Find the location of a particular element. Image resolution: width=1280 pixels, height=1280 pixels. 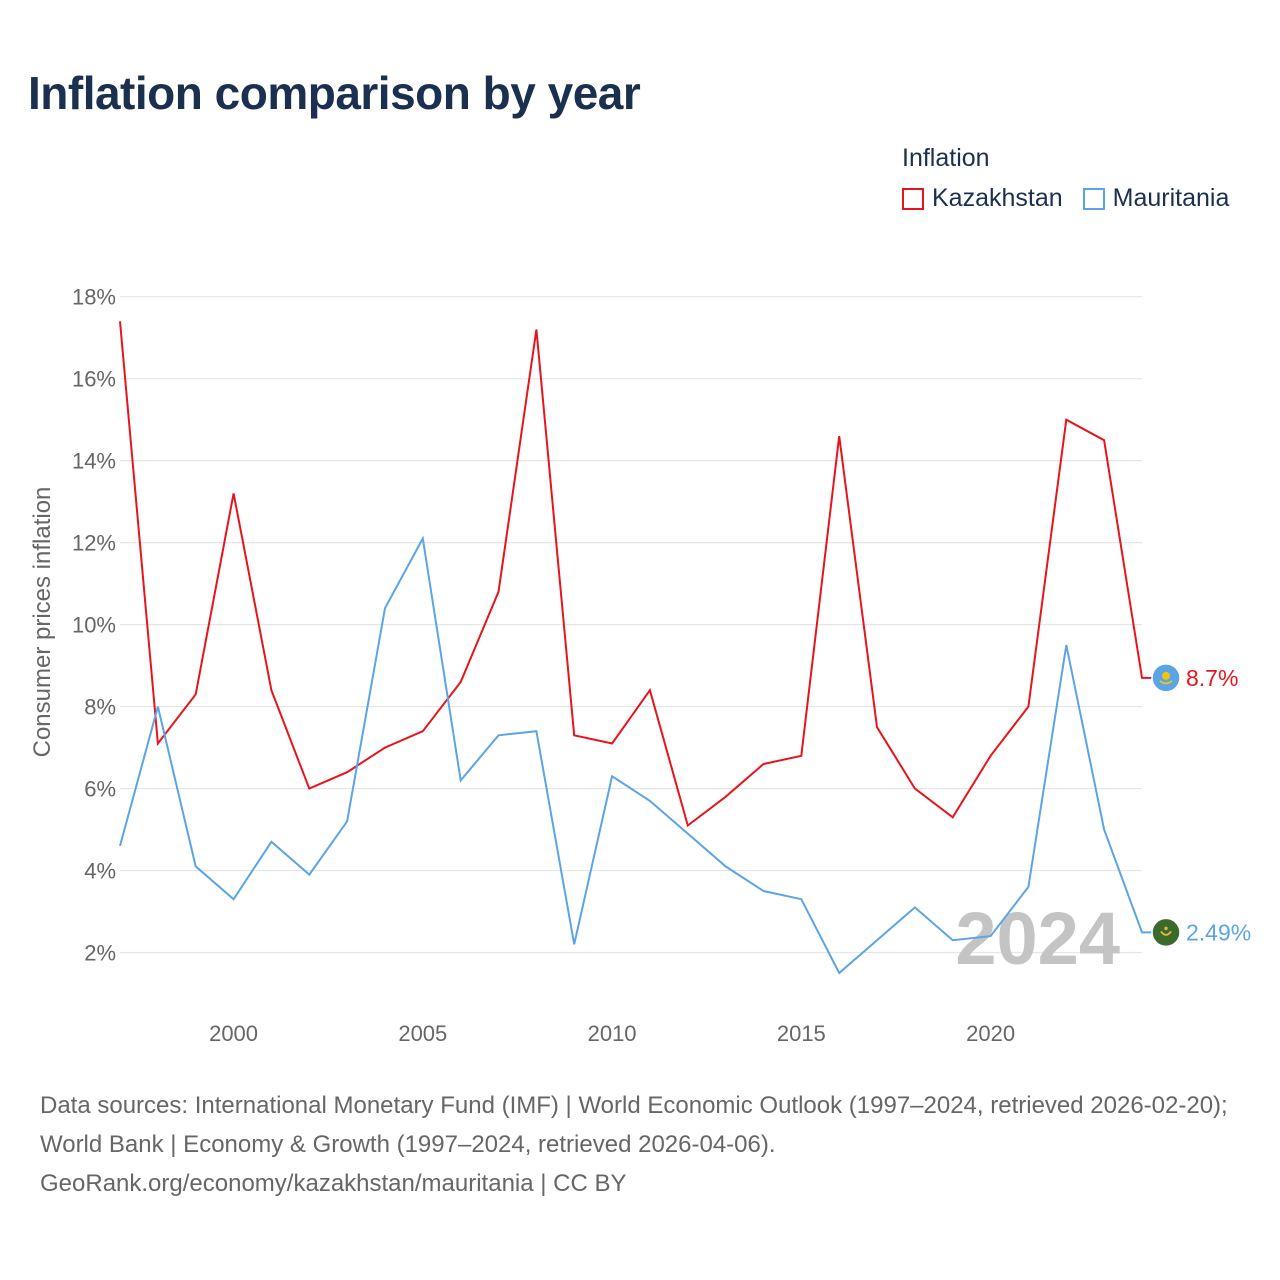

y-axis-label: Consumer prices inflation is located at coordinates (42, 622).